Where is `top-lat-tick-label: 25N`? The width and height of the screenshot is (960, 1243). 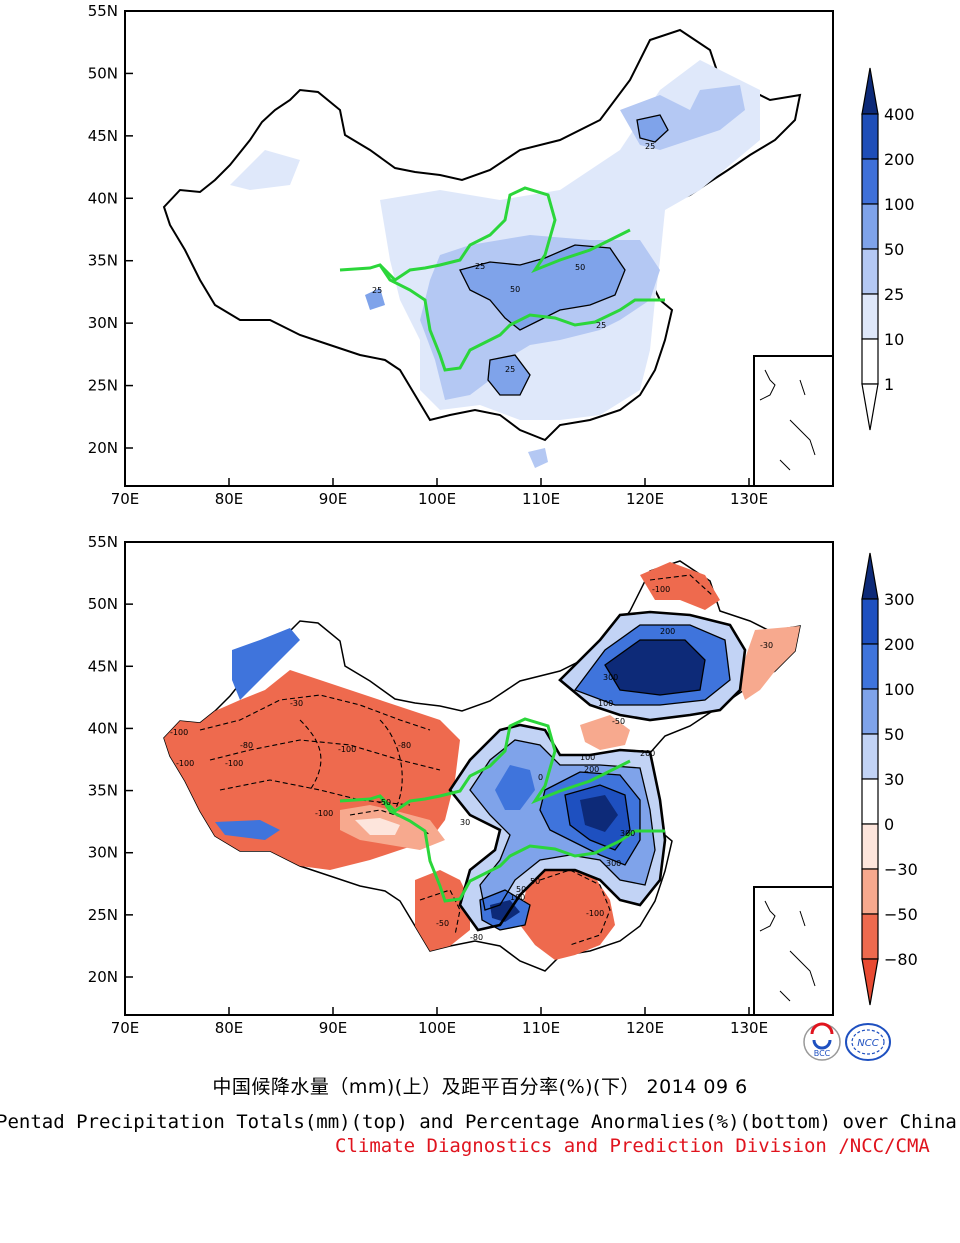
top-lat-tick-label: 25N is located at coordinates (103, 386).